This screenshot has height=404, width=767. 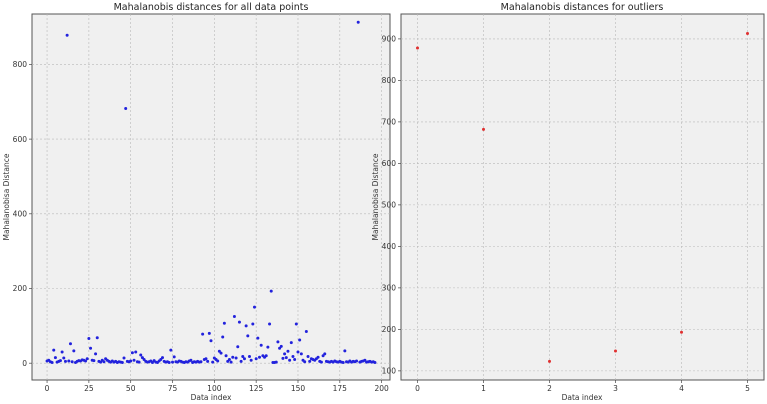 I want to click on y-tick-label: 0, so click(x=24, y=363).